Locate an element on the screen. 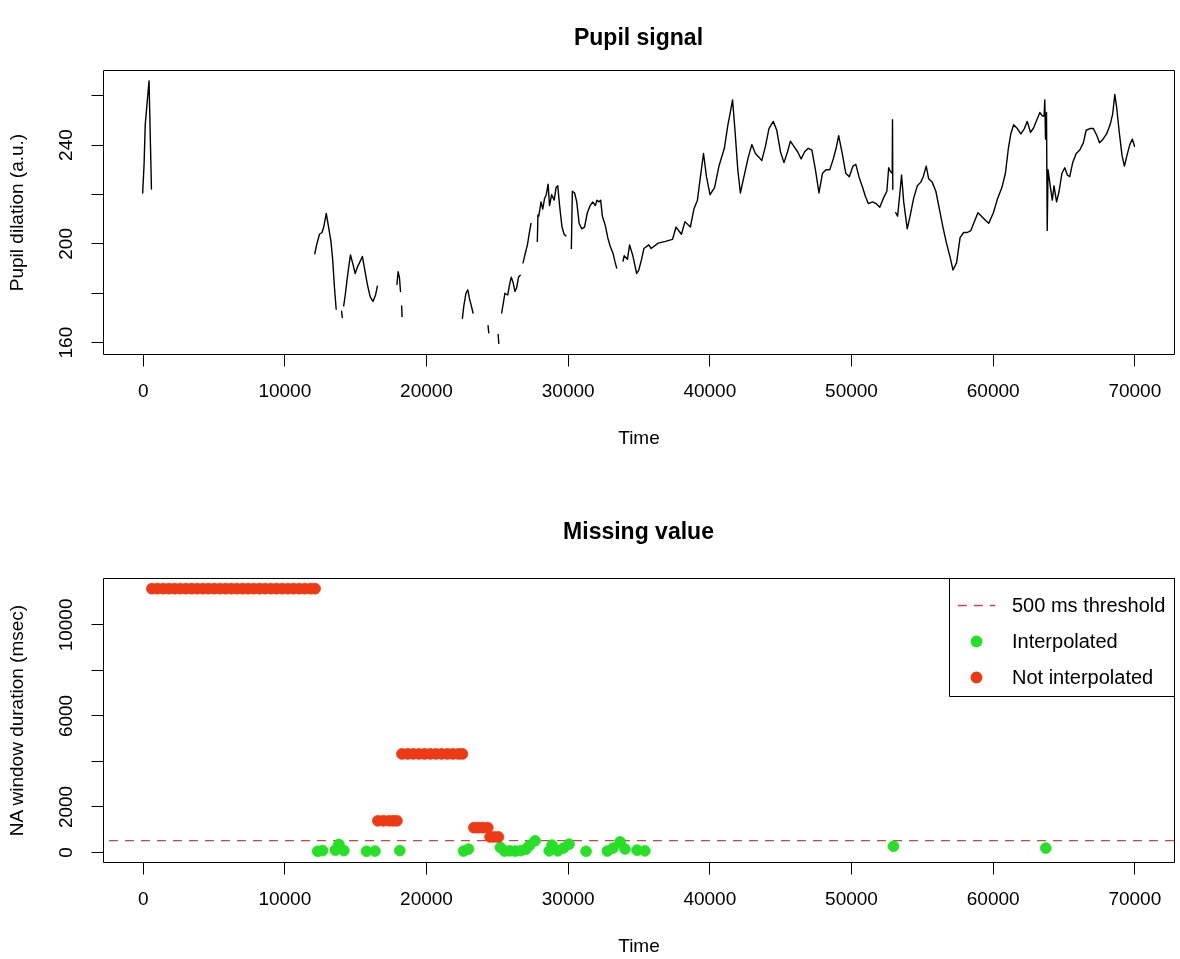  y-tick-label: 6000 is located at coordinates (65, 716).